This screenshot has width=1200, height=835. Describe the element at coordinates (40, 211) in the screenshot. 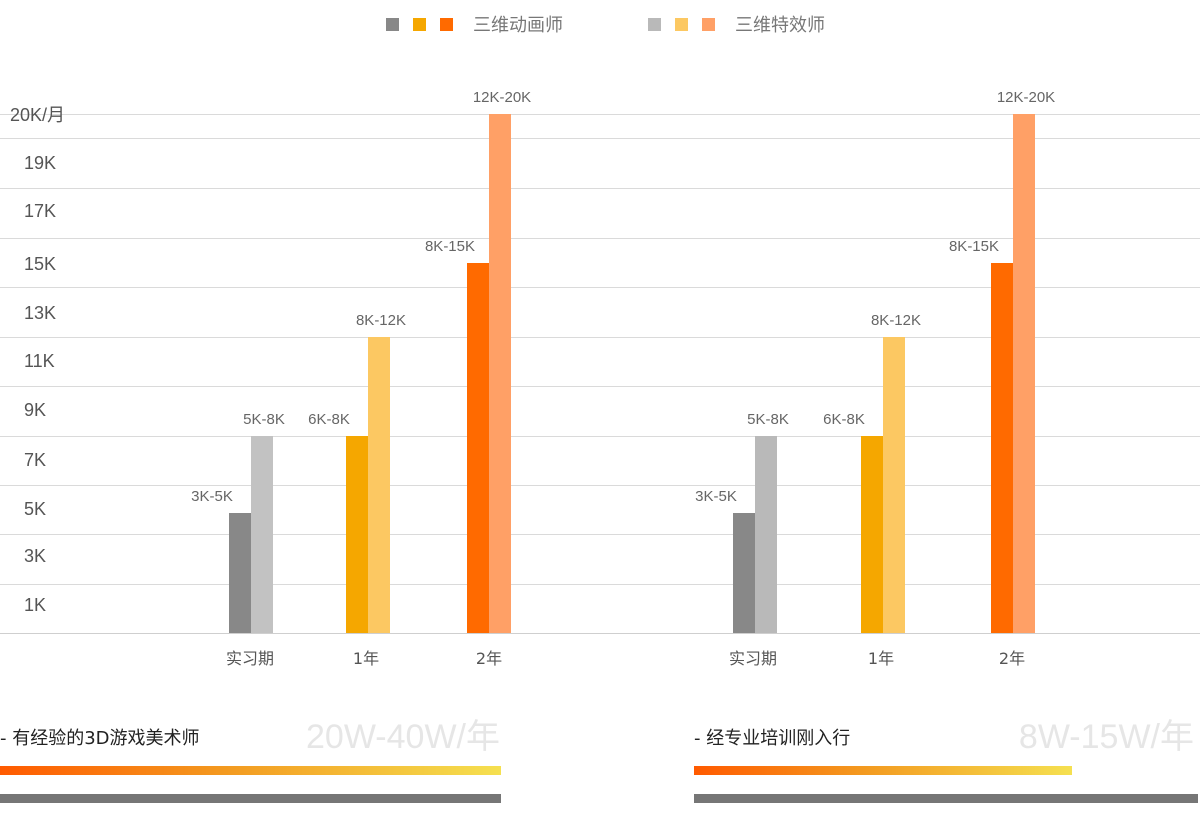

I see `y-tick-label: 17K` at that location.